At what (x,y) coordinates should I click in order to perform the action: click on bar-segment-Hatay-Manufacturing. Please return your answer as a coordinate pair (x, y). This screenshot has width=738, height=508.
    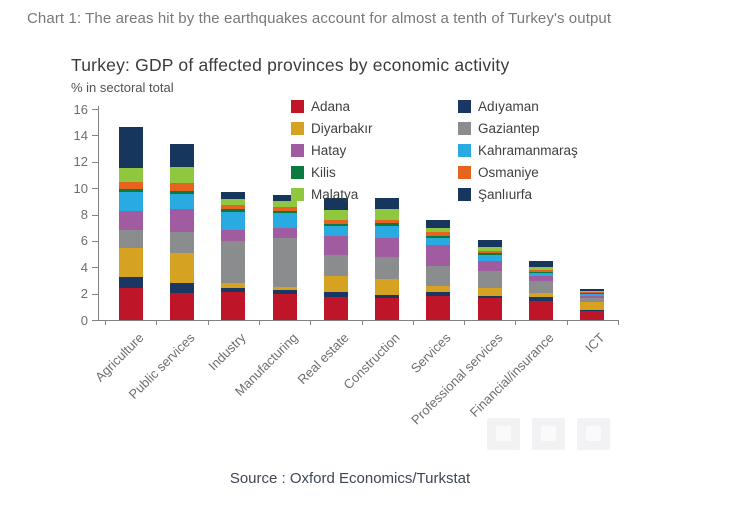
    Looking at the image, I should click on (284, 233).